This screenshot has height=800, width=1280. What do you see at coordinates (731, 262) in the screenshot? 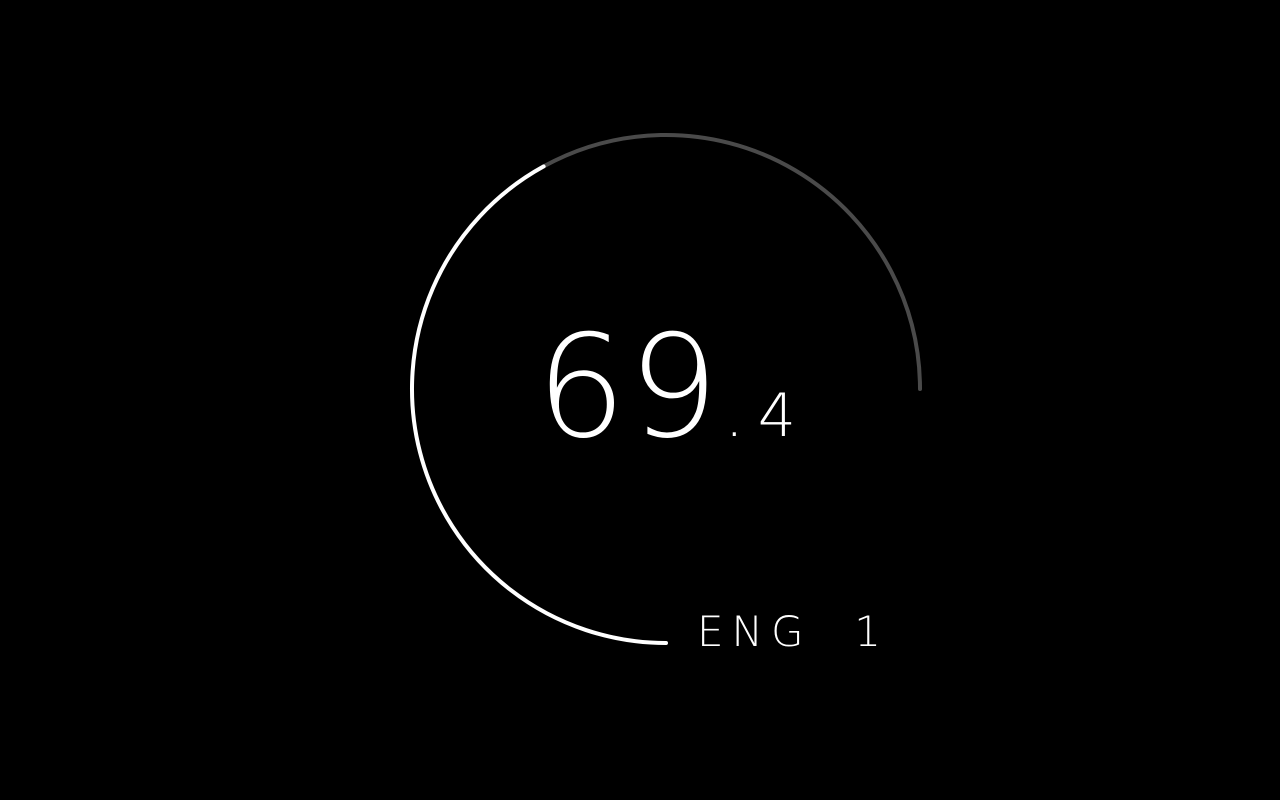
I see `gauge-track-arc` at bounding box center [731, 262].